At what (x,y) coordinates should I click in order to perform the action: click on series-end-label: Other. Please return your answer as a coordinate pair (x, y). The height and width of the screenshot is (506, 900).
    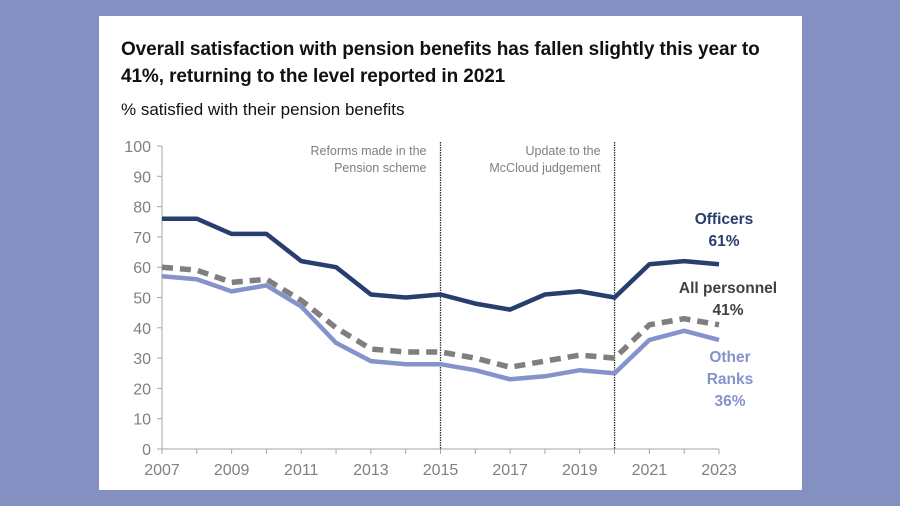
    Looking at the image, I should click on (729, 357).